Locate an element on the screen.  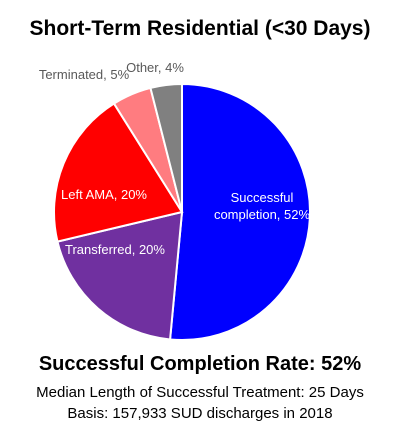
slice-label-left-ama: Left AMA, 20% is located at coordinates (104, 194).